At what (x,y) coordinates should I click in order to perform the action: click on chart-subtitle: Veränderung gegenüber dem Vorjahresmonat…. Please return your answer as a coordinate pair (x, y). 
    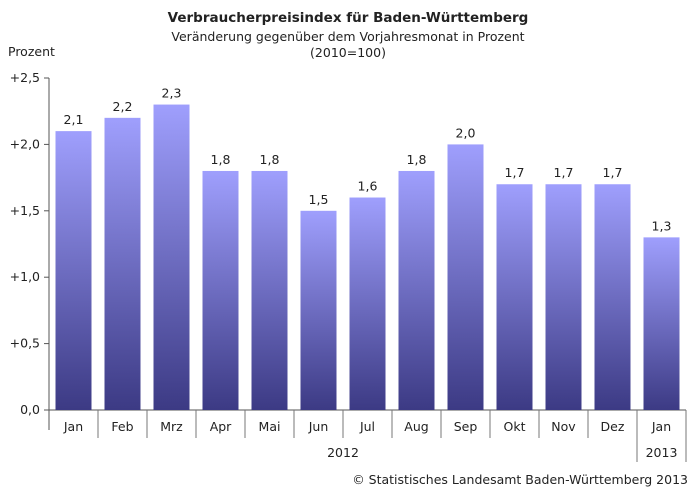
    Looking at the image, I should click on (348, 36).